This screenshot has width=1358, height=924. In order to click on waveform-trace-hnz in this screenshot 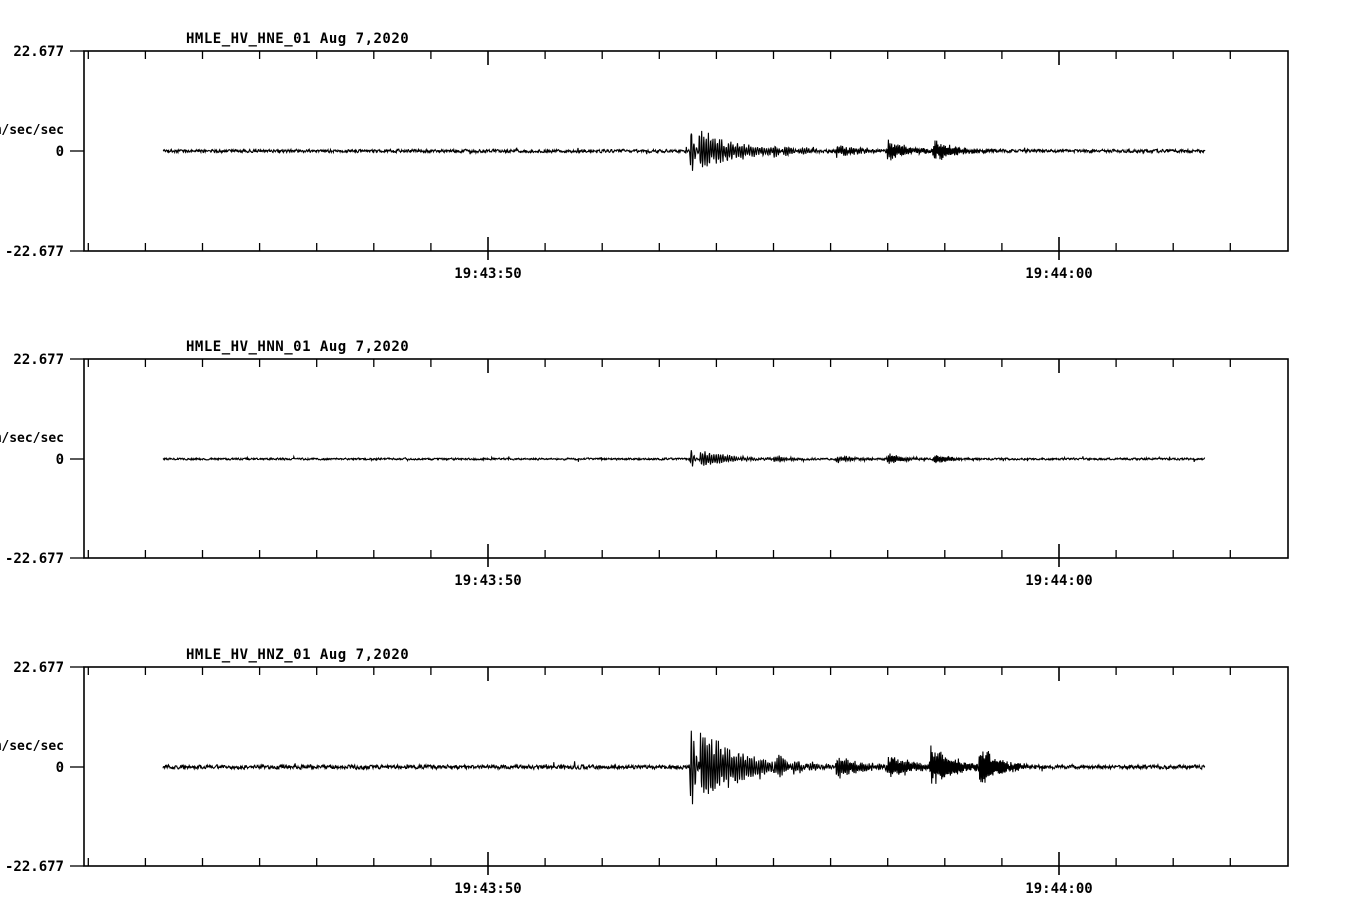, I will do `click(684, 767)`.